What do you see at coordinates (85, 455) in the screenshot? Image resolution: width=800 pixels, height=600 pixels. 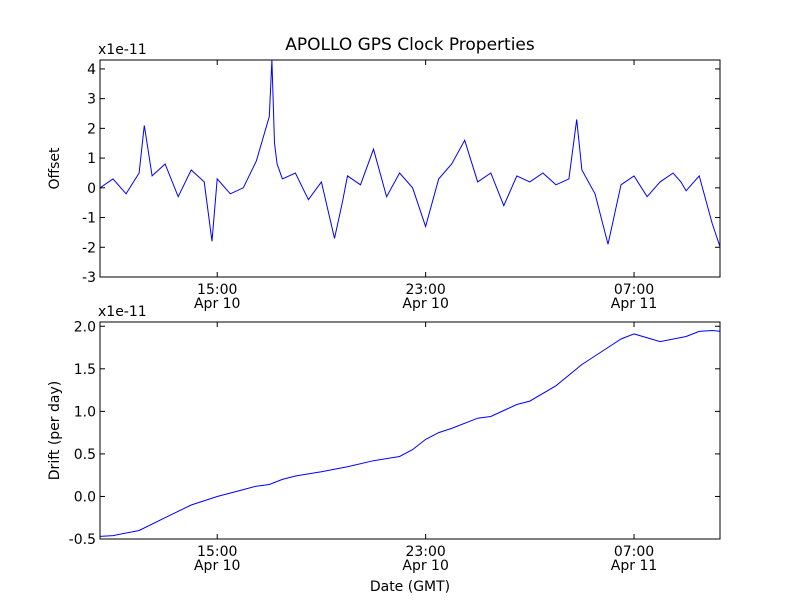 I see `y-tick-label: 0.5` at bounding box center [85, 455].